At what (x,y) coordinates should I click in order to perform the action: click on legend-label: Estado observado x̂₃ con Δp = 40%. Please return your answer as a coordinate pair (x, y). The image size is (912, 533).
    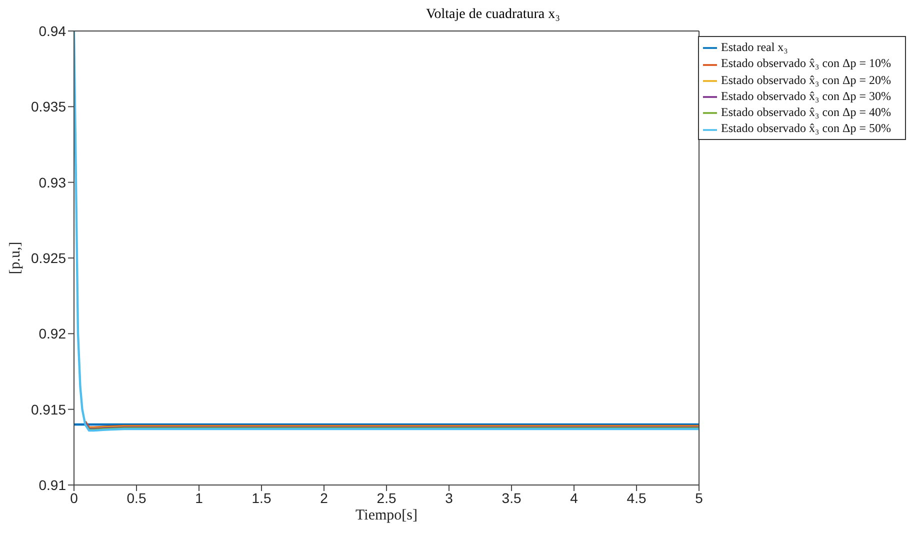
    Looking at the image, I should click on (806, 112).